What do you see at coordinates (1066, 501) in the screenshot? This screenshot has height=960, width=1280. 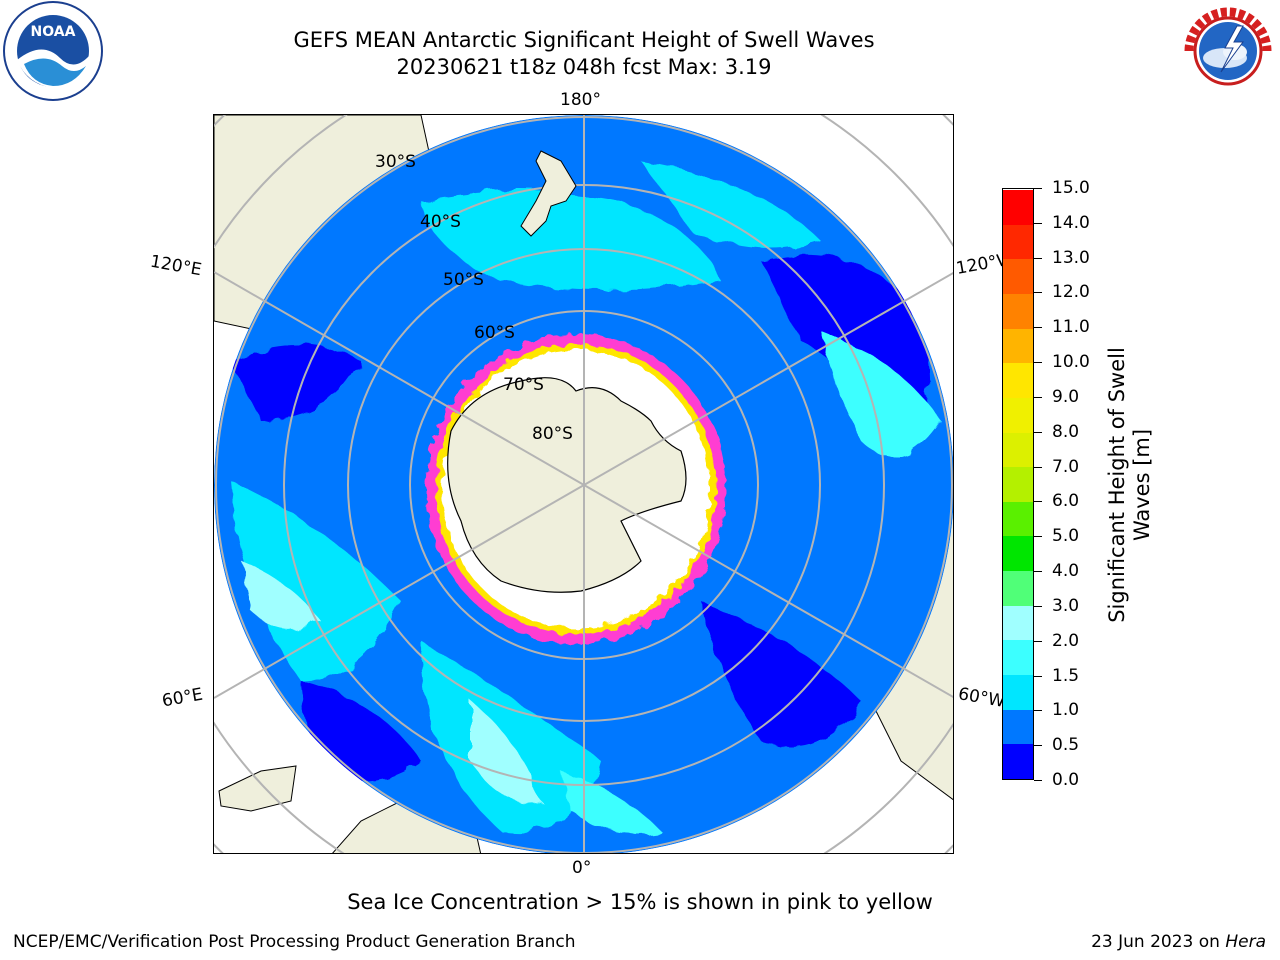 I see `colorbar-tick-label: 6.0` at bounding box center [1066, 501].